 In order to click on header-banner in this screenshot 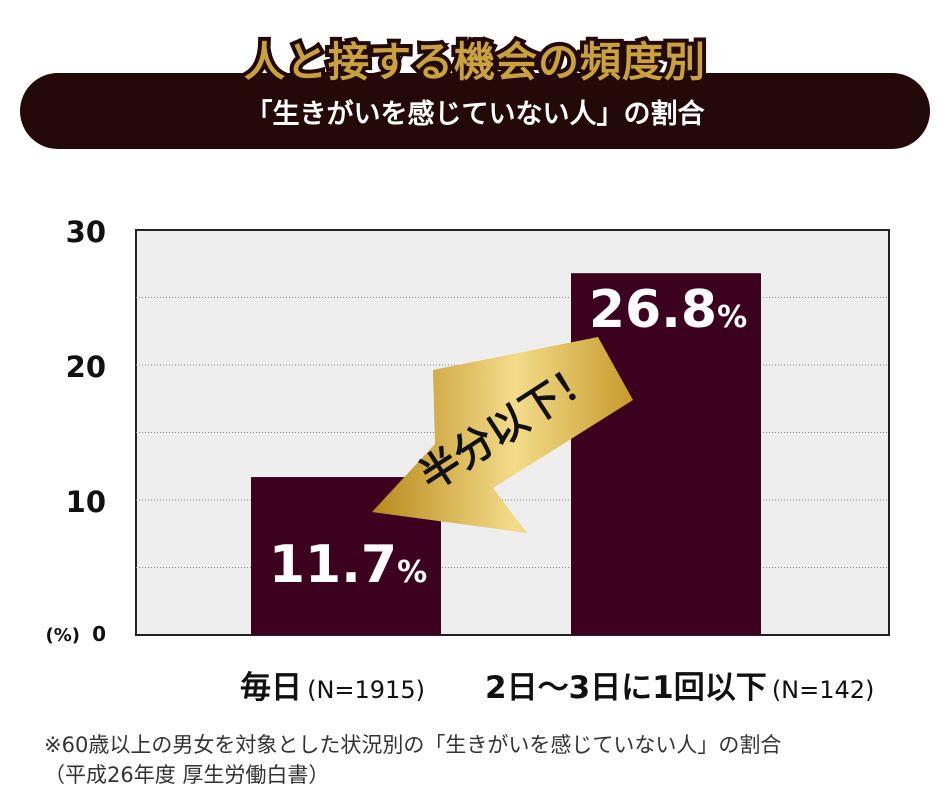, I will do `click(475, 111)`.